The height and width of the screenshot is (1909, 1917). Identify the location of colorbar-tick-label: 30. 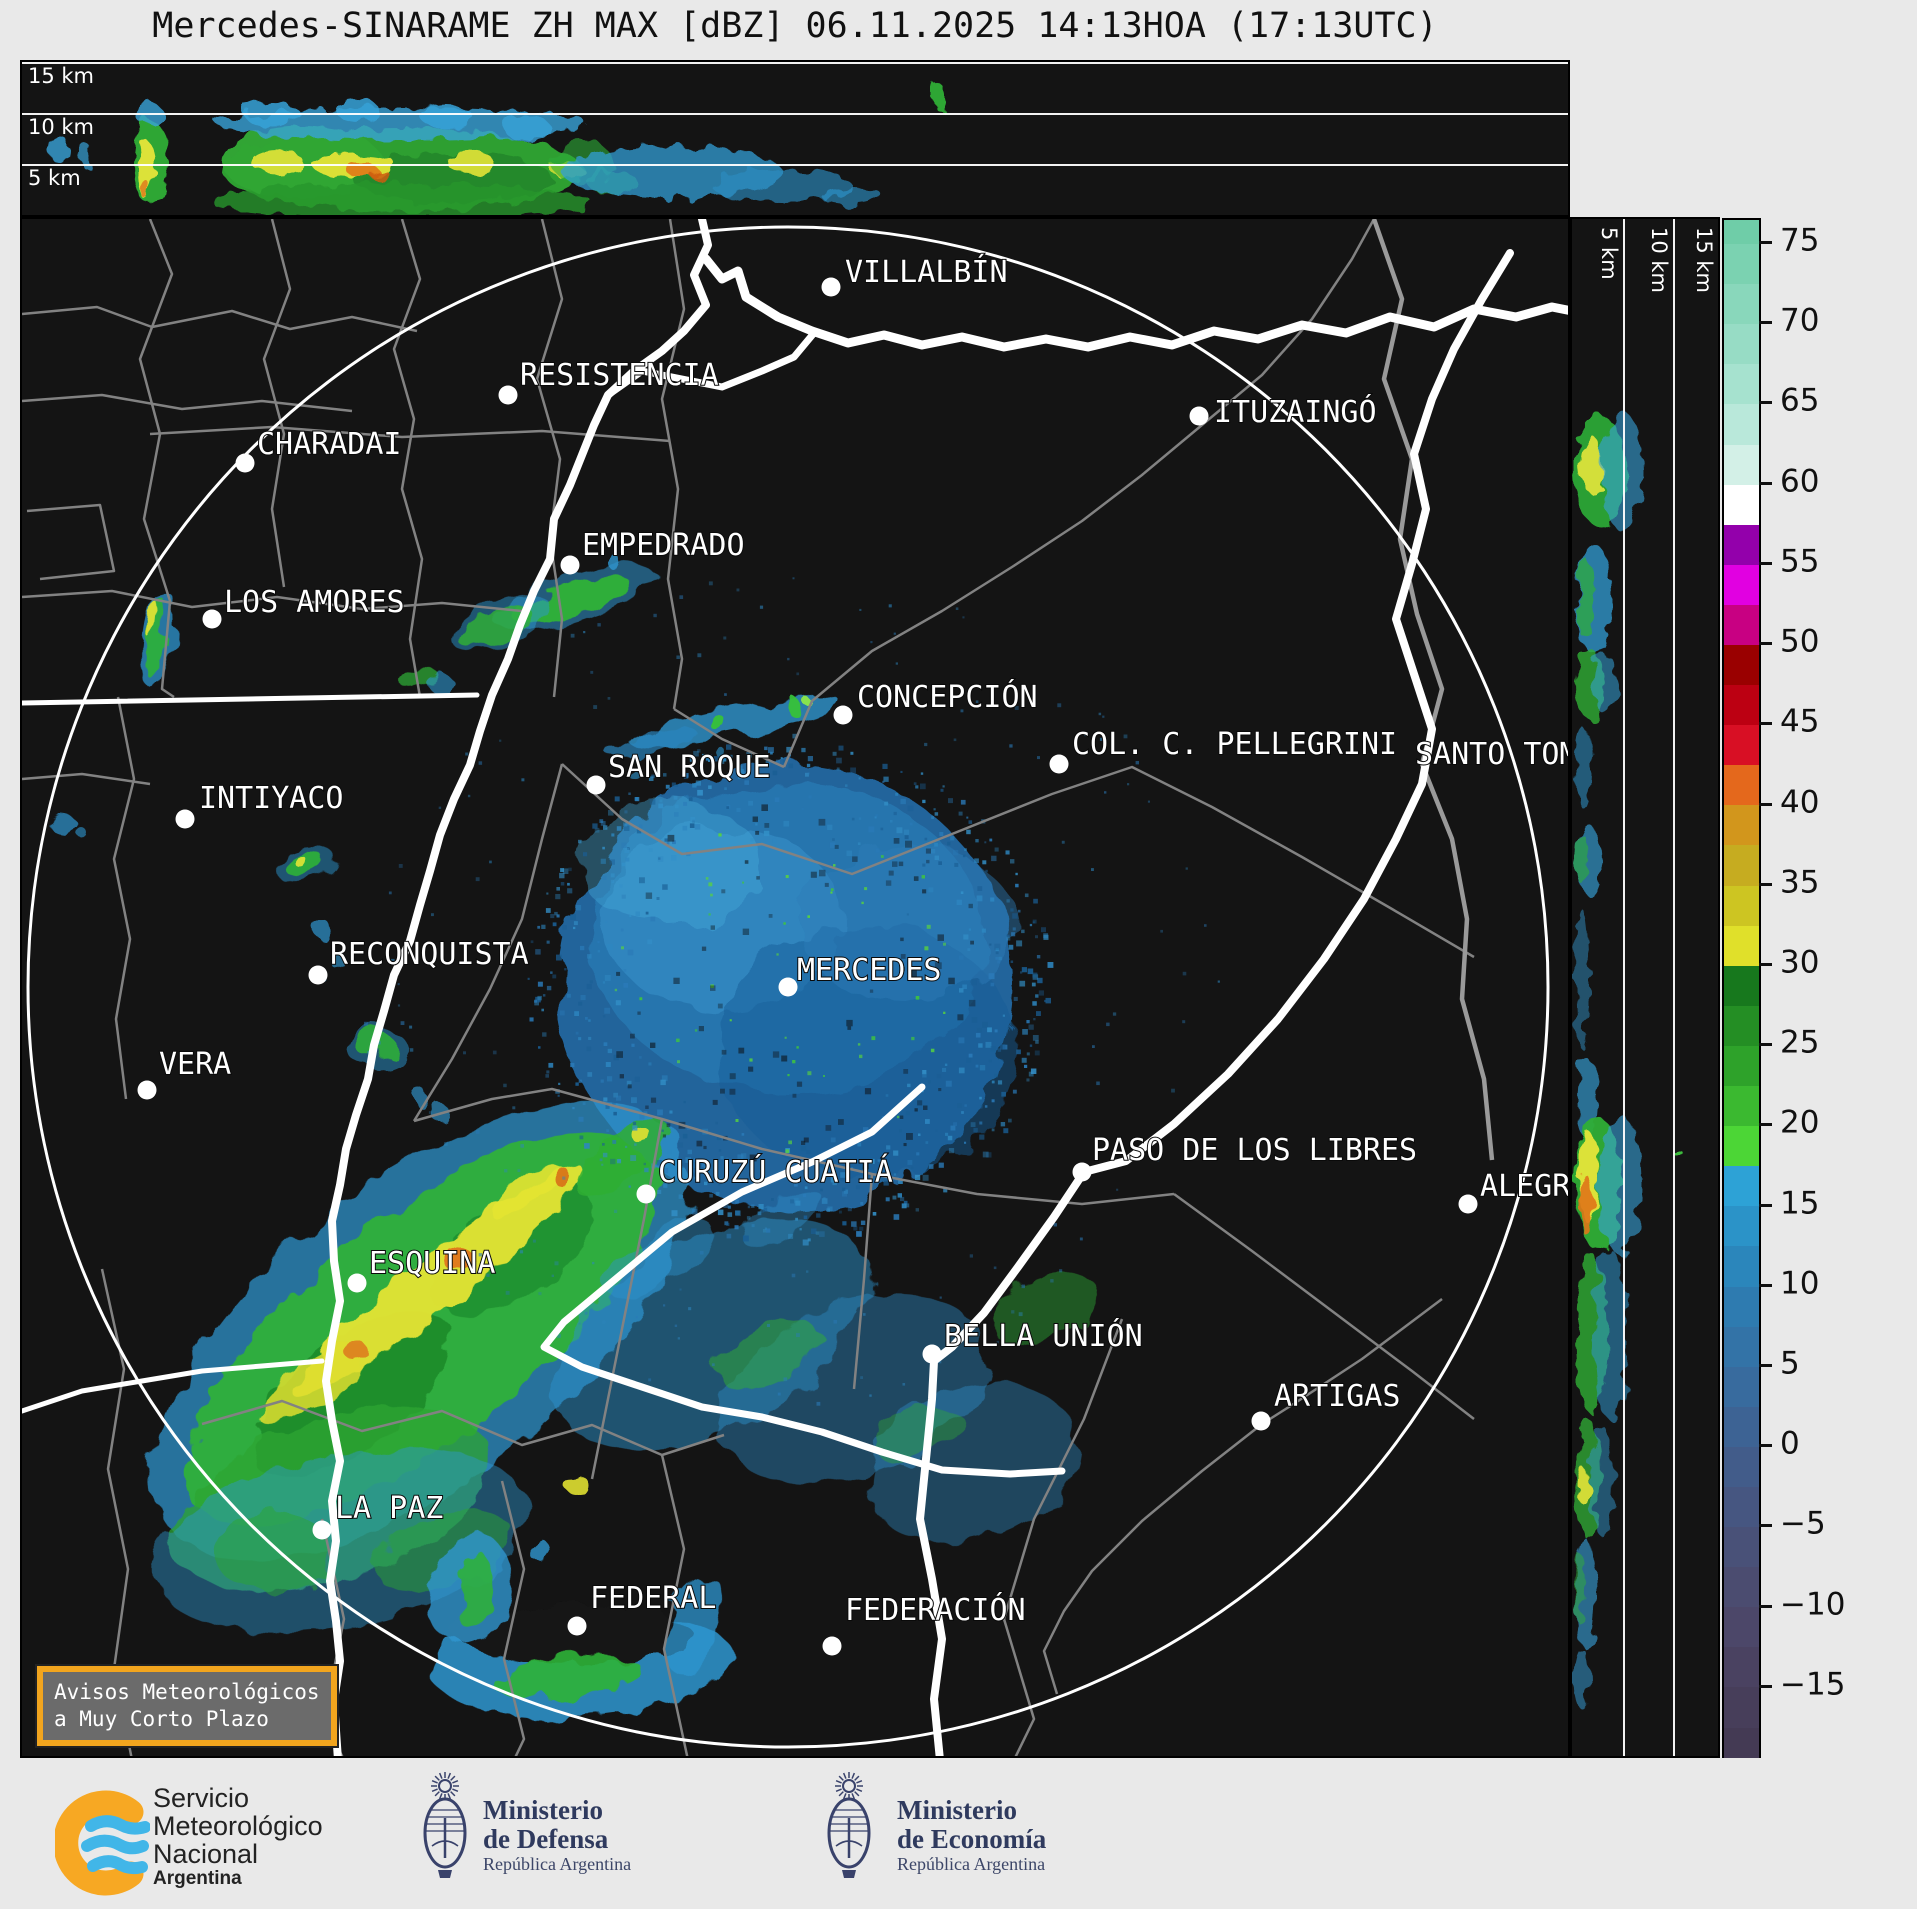
(1800, 962).